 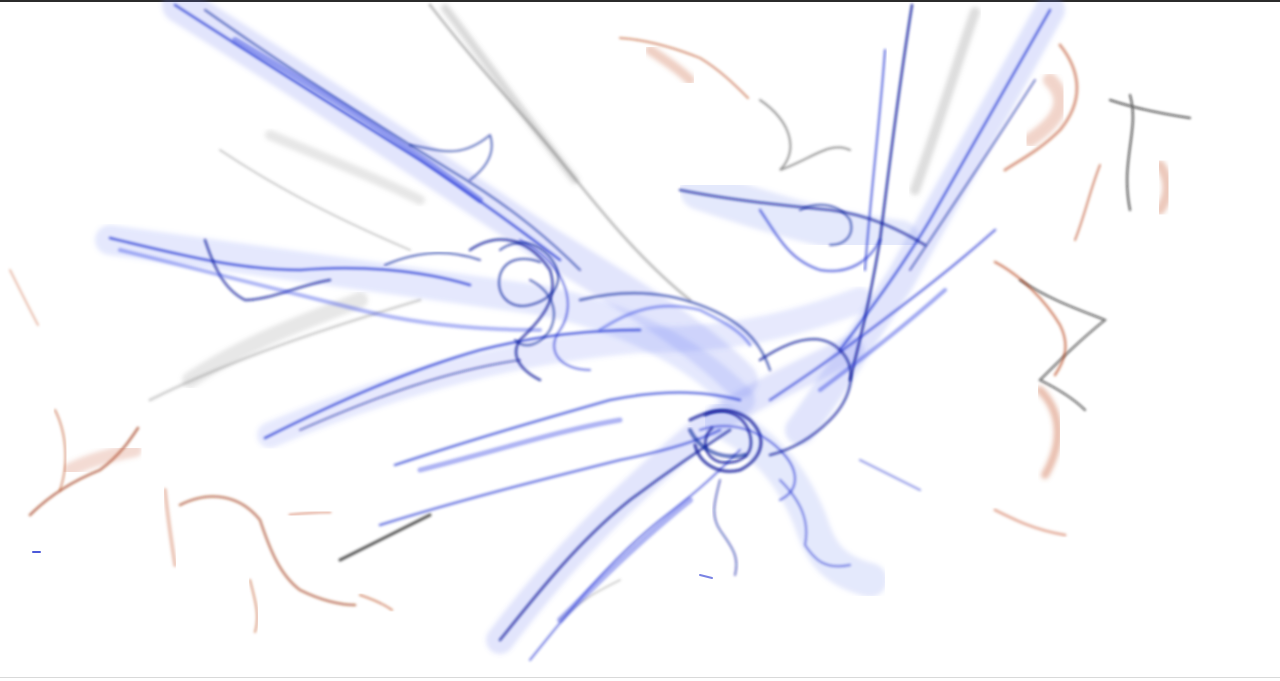 I want to click on top-border, so click(x=640, y=1).